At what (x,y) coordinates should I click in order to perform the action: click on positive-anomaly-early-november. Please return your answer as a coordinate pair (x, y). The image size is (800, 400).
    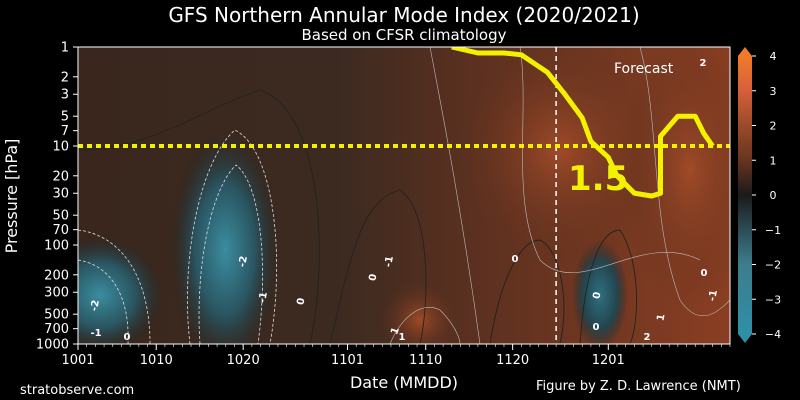
    Looking at the image, I should click on (420, 312).